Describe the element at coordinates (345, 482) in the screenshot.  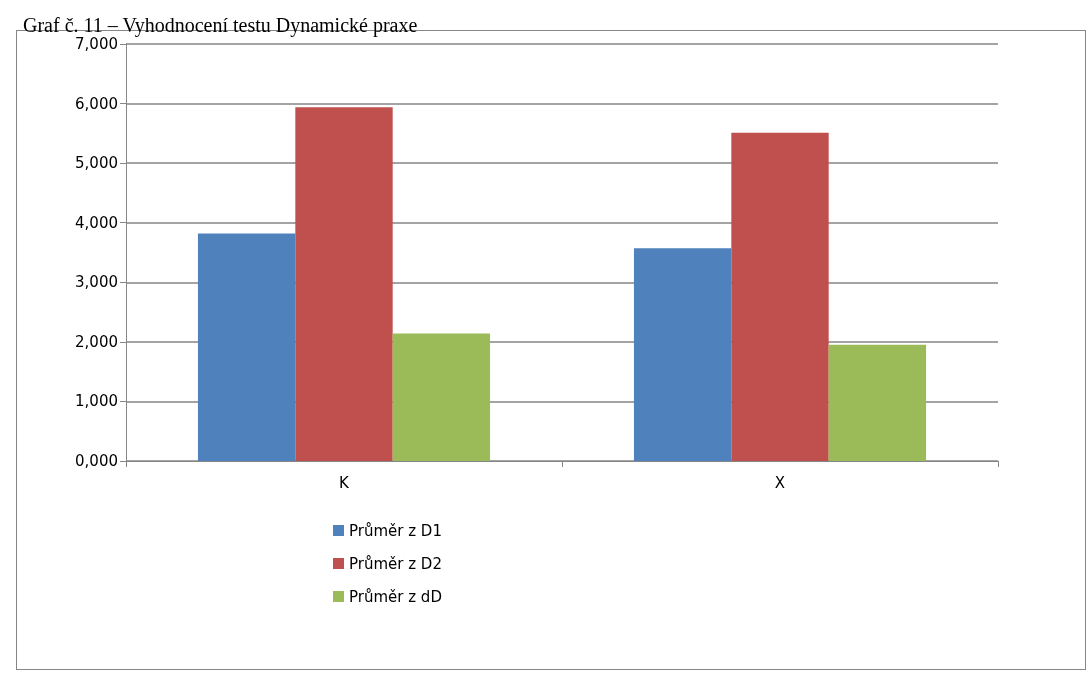
I see `x-tick-label: K` at that location.